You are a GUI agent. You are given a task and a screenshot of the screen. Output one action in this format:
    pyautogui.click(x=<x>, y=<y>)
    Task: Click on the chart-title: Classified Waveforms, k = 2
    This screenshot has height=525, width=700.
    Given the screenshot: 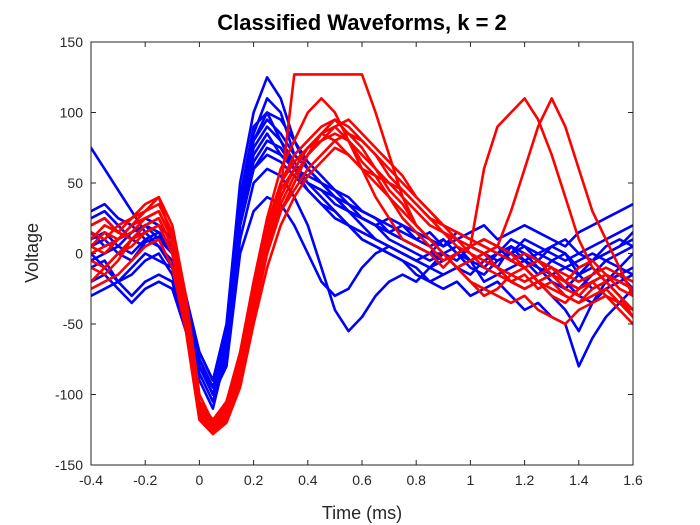 What is the action you would take?
    pyautogui.click(x=362, y=22)
    